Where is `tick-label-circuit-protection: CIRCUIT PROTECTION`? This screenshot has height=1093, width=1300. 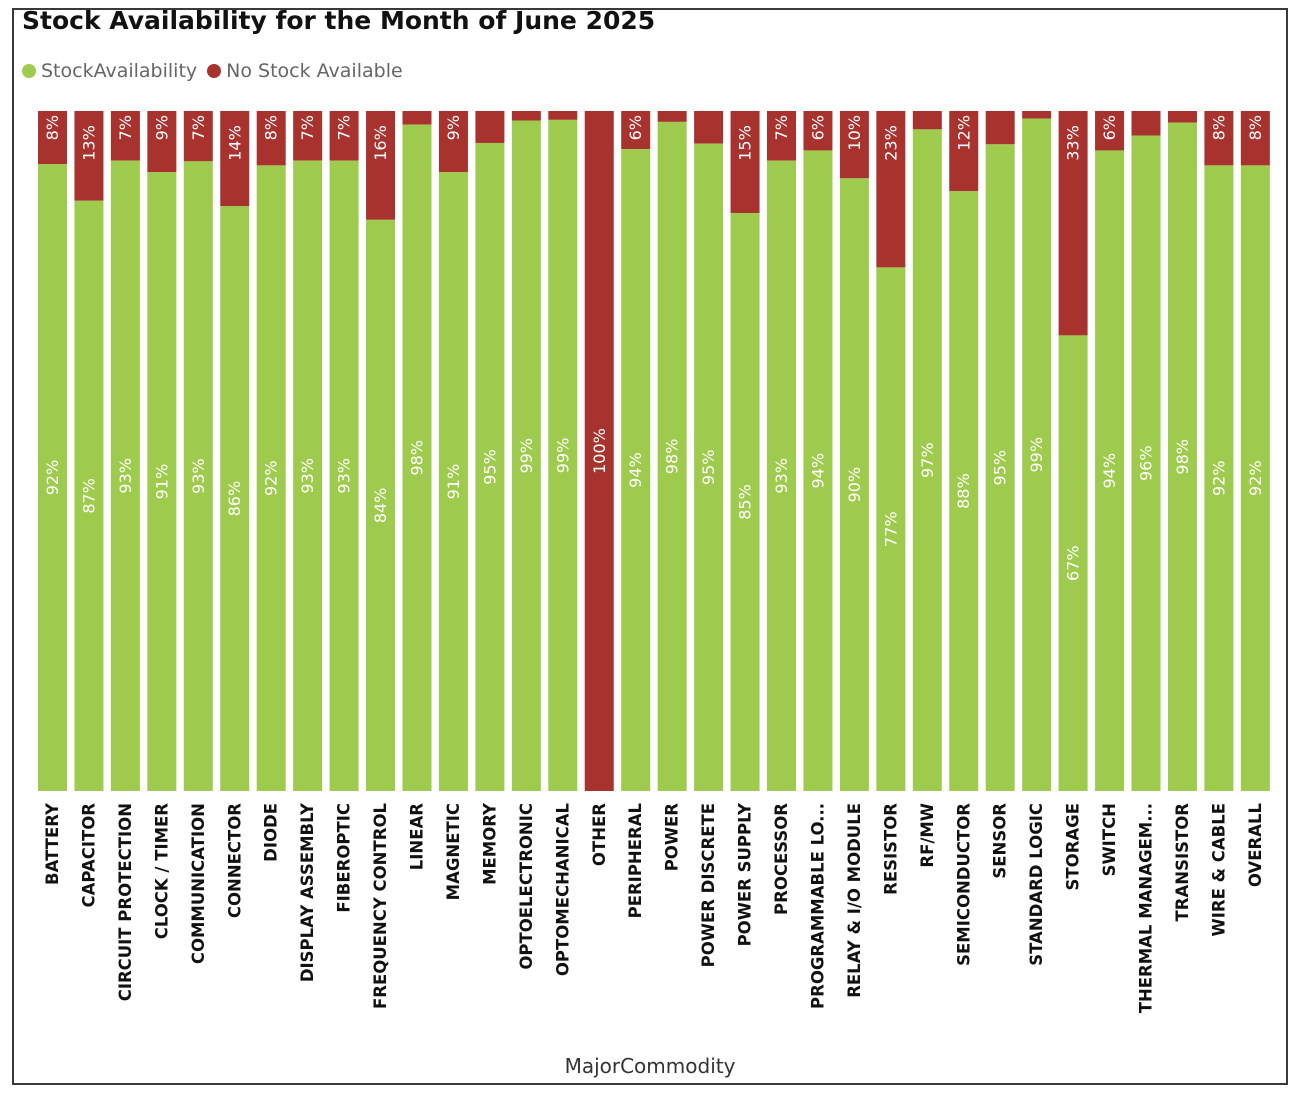 tick-label-circuit-protection: CIRCUIT PROTECTION is located at coordinates (125, 902).